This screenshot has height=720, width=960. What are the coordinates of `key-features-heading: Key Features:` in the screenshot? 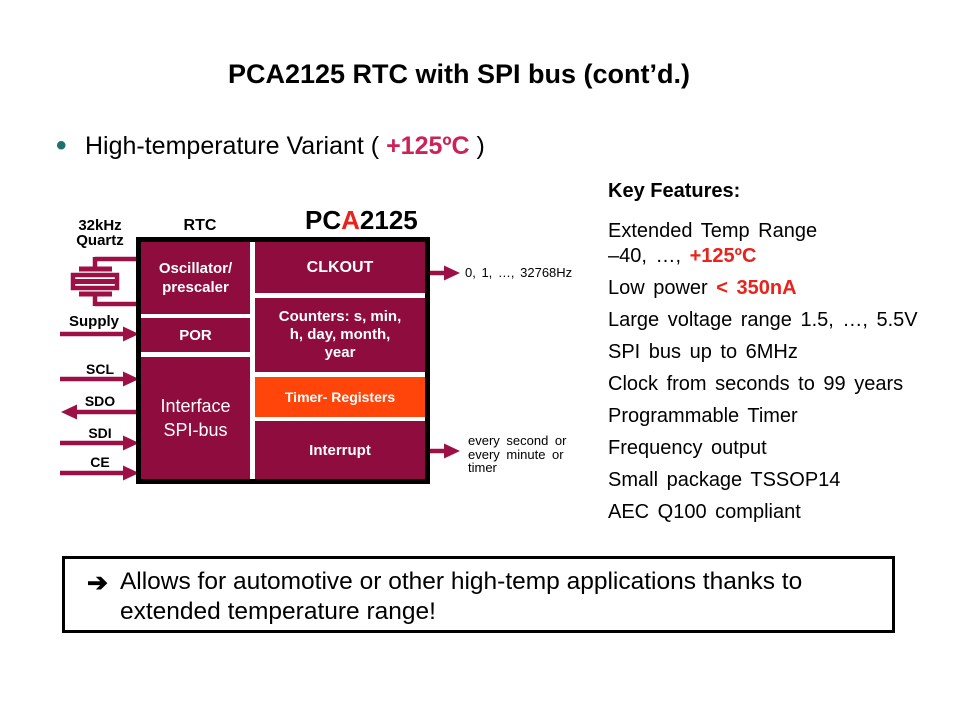 It's located at (674, 191).